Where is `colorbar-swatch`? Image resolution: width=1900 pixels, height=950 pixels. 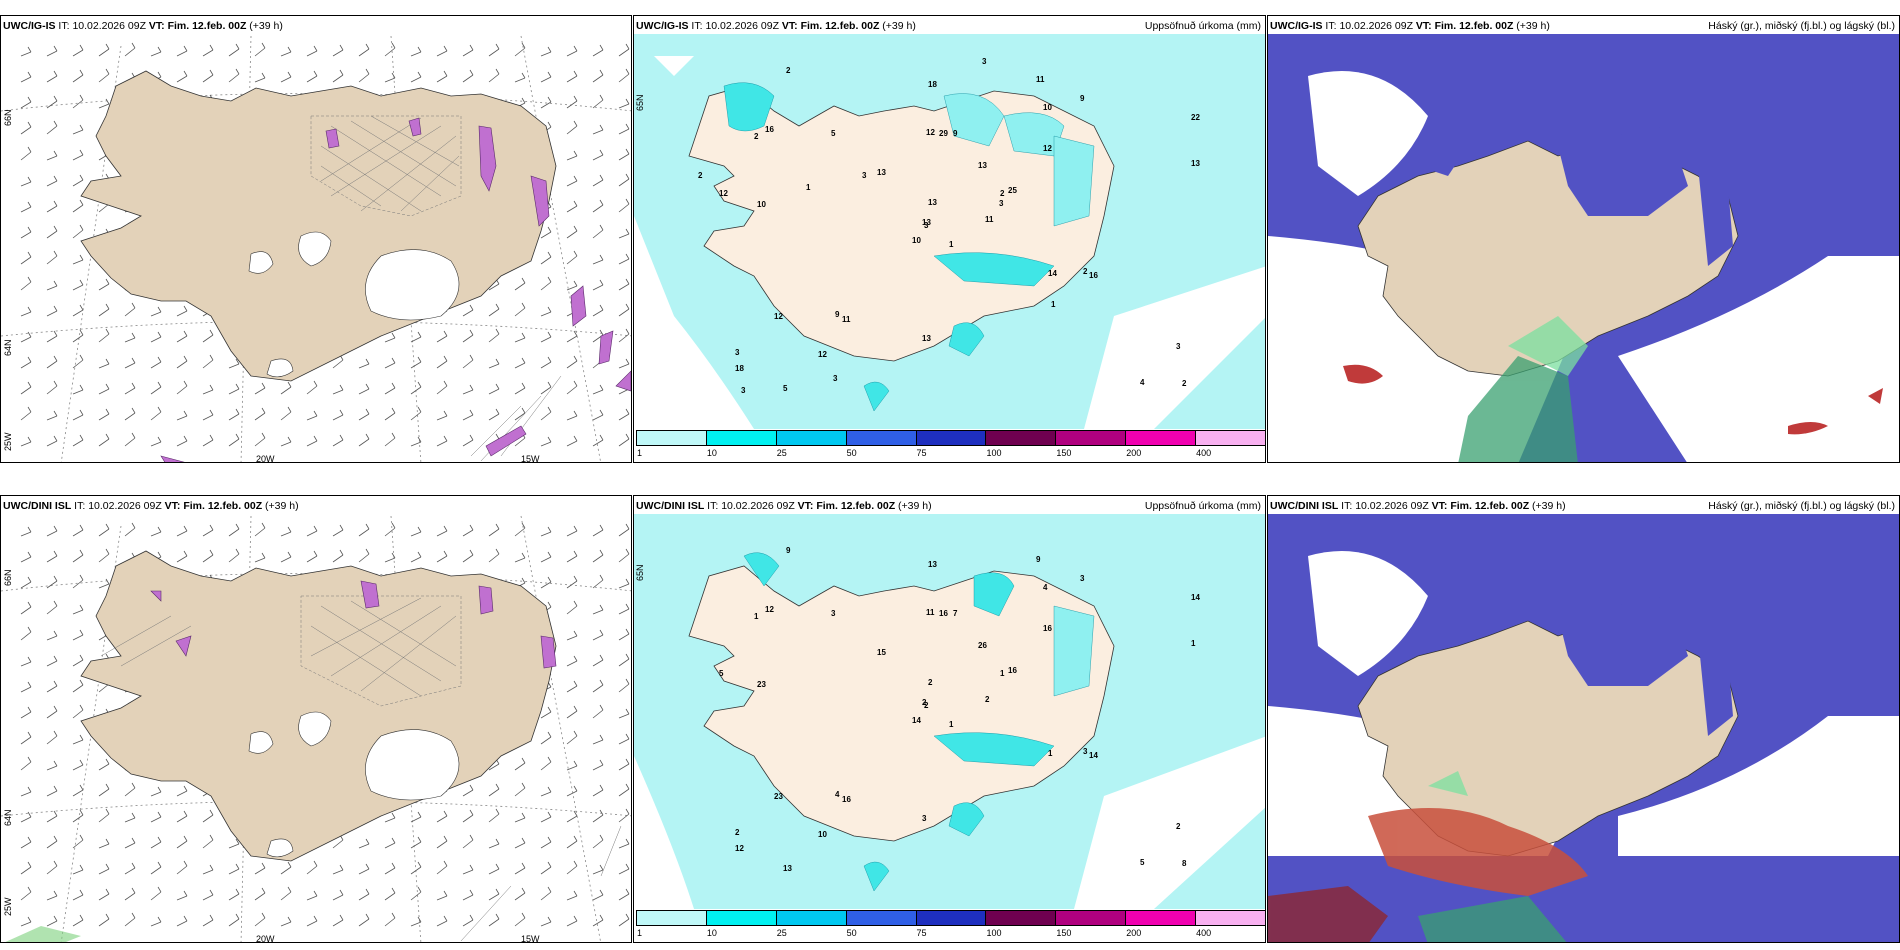 colorbar-swatch is located at coordinates (951, 918).